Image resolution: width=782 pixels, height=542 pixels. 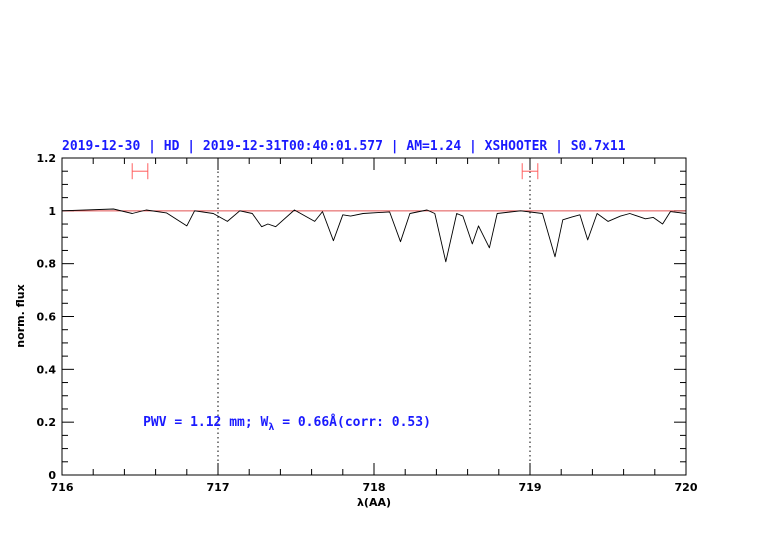 What do you see at coordinates (47, 264) in the screenshot?
I see `y-tick-label: 0.8` at bounding box center [47, 264].